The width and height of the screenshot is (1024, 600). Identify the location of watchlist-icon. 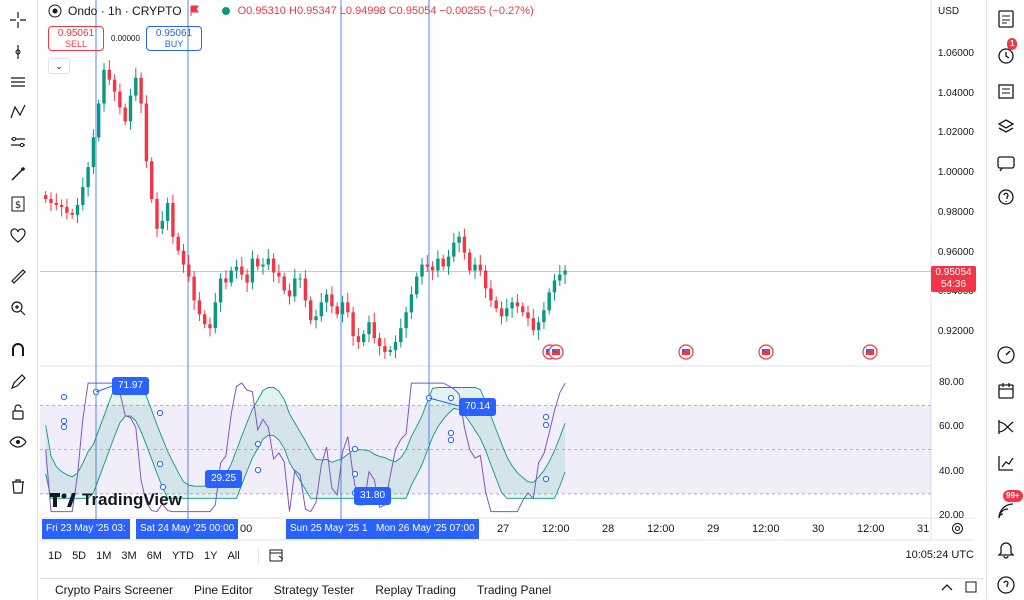
(1006, 19).